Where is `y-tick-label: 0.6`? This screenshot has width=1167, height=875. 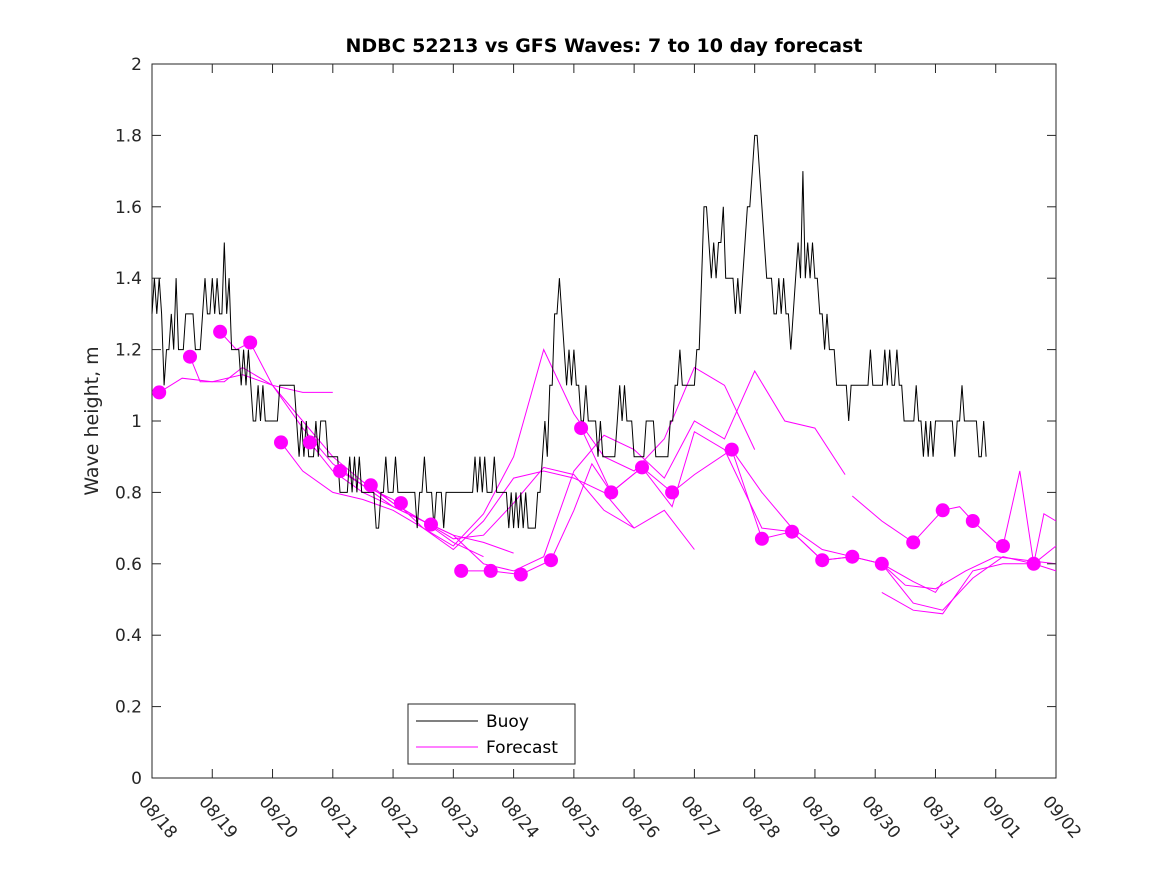
y-tick-label: 0.6 is located at coordinates (128, 565).